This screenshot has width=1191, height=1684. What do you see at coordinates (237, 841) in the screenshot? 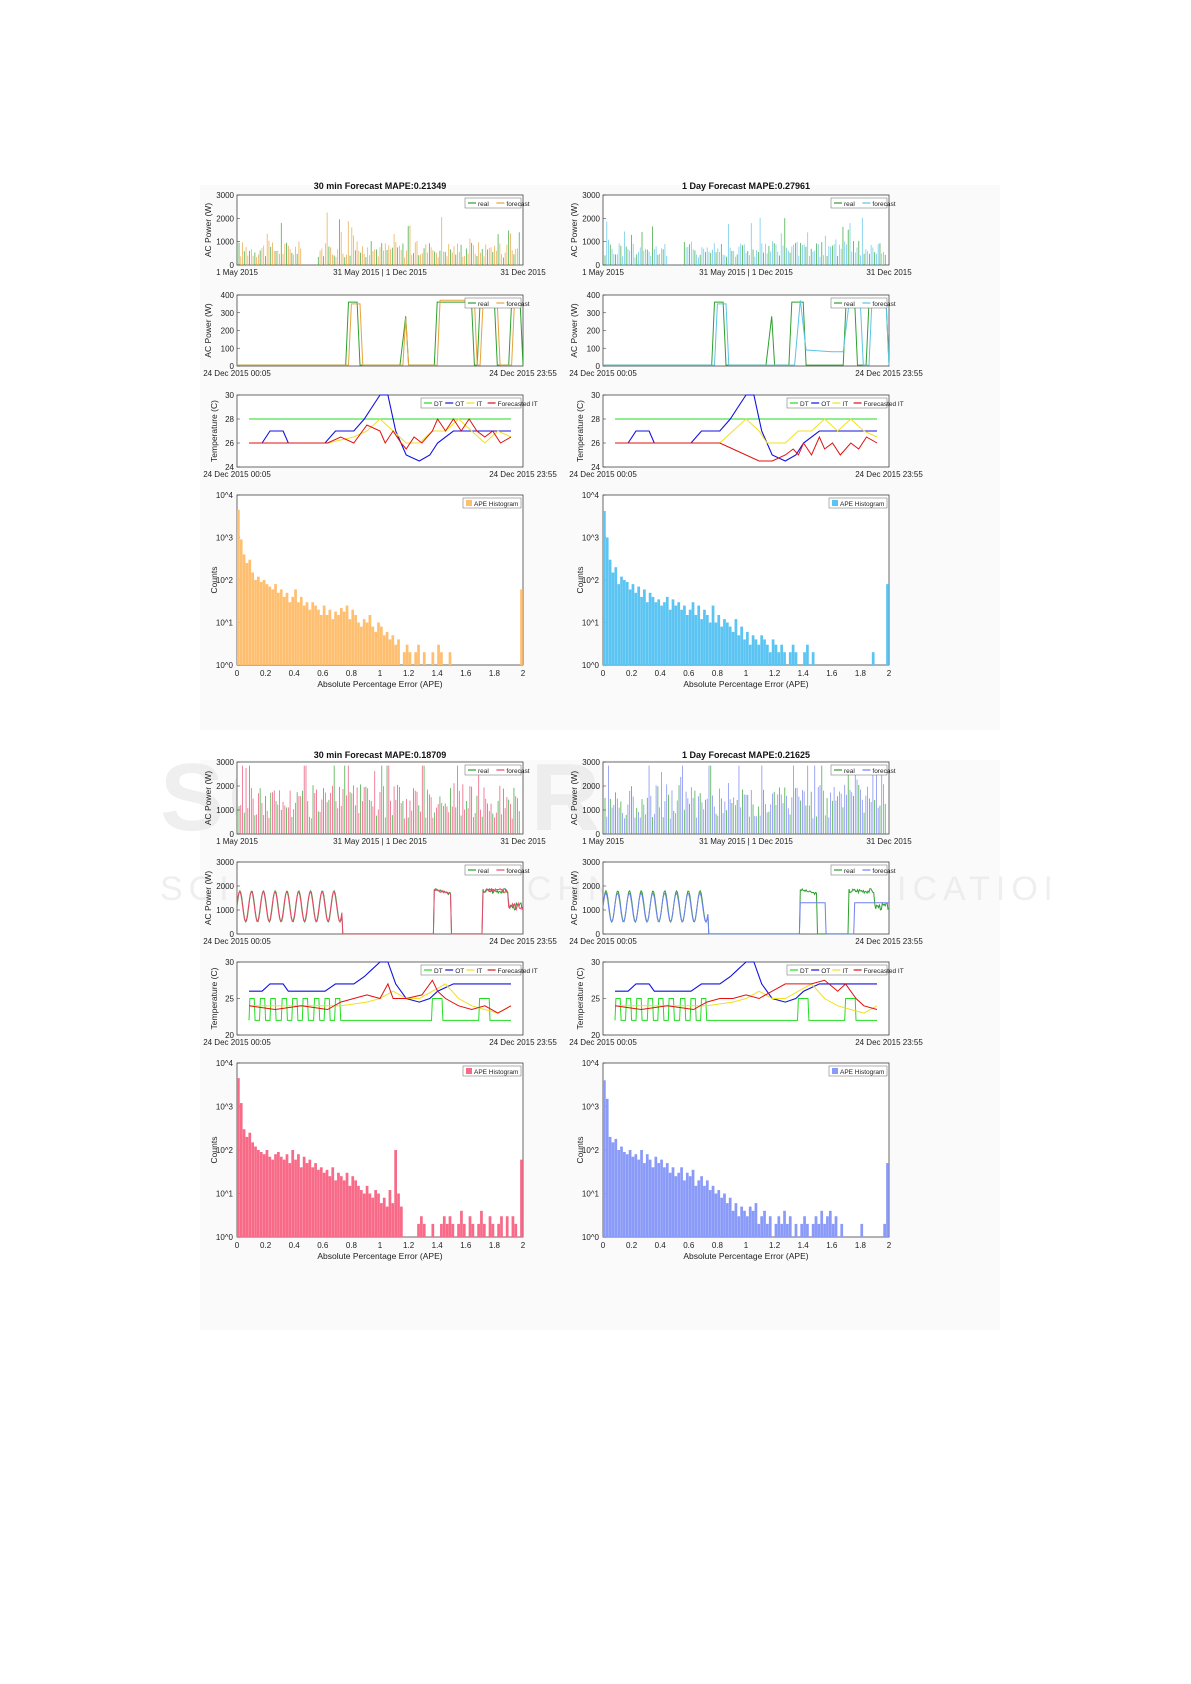
I see `power-year-xlabel: 1 May 2015` at bounding box center [237, 841].